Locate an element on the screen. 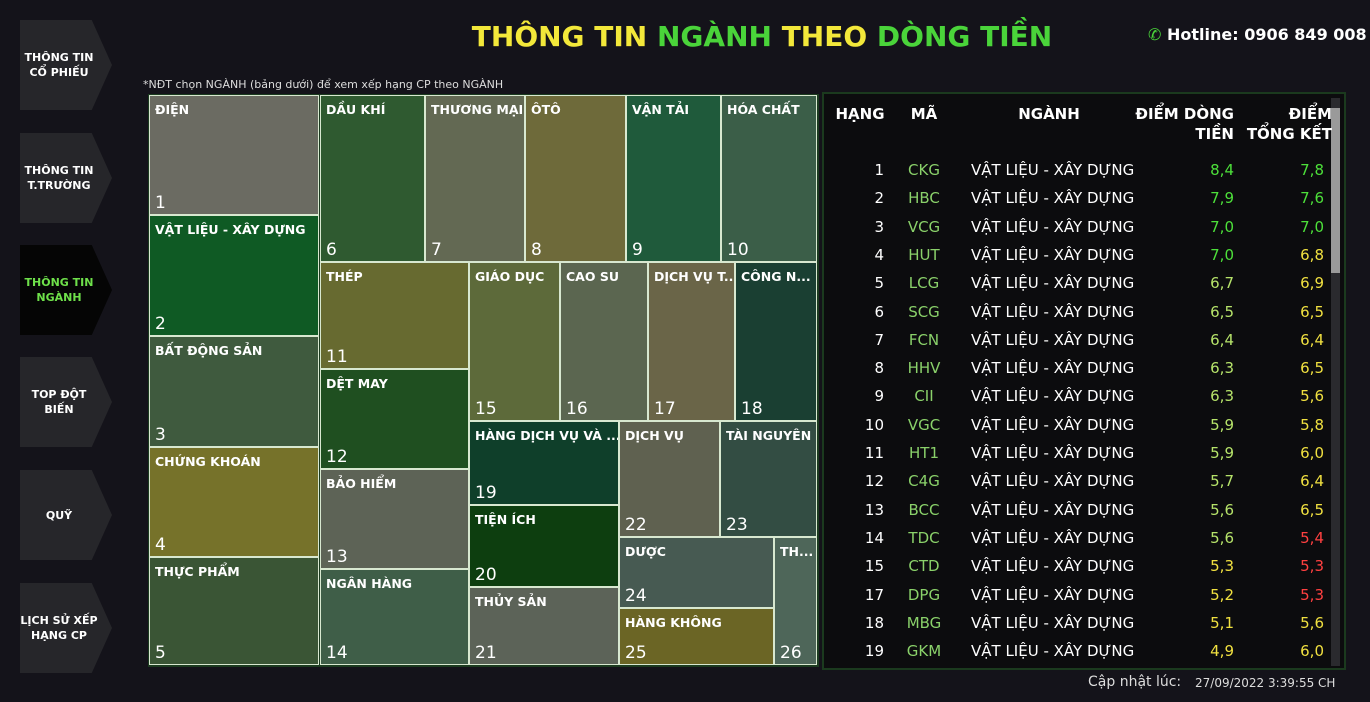  treemap-tile: BẤT ĐỘNG SẢN 3 is located at coordinates (234, 391).